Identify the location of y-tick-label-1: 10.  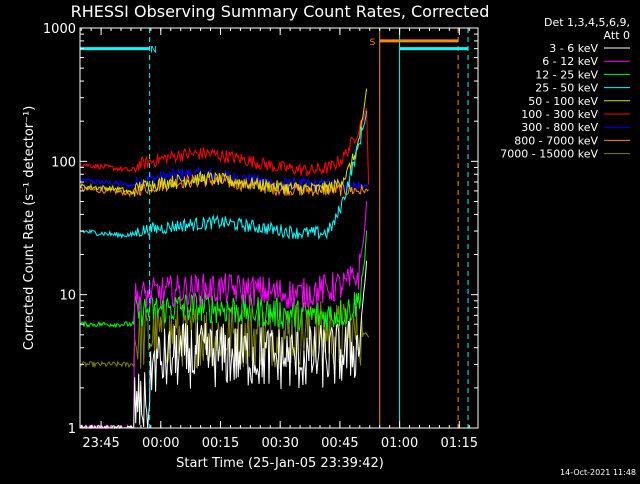
(67, 296).